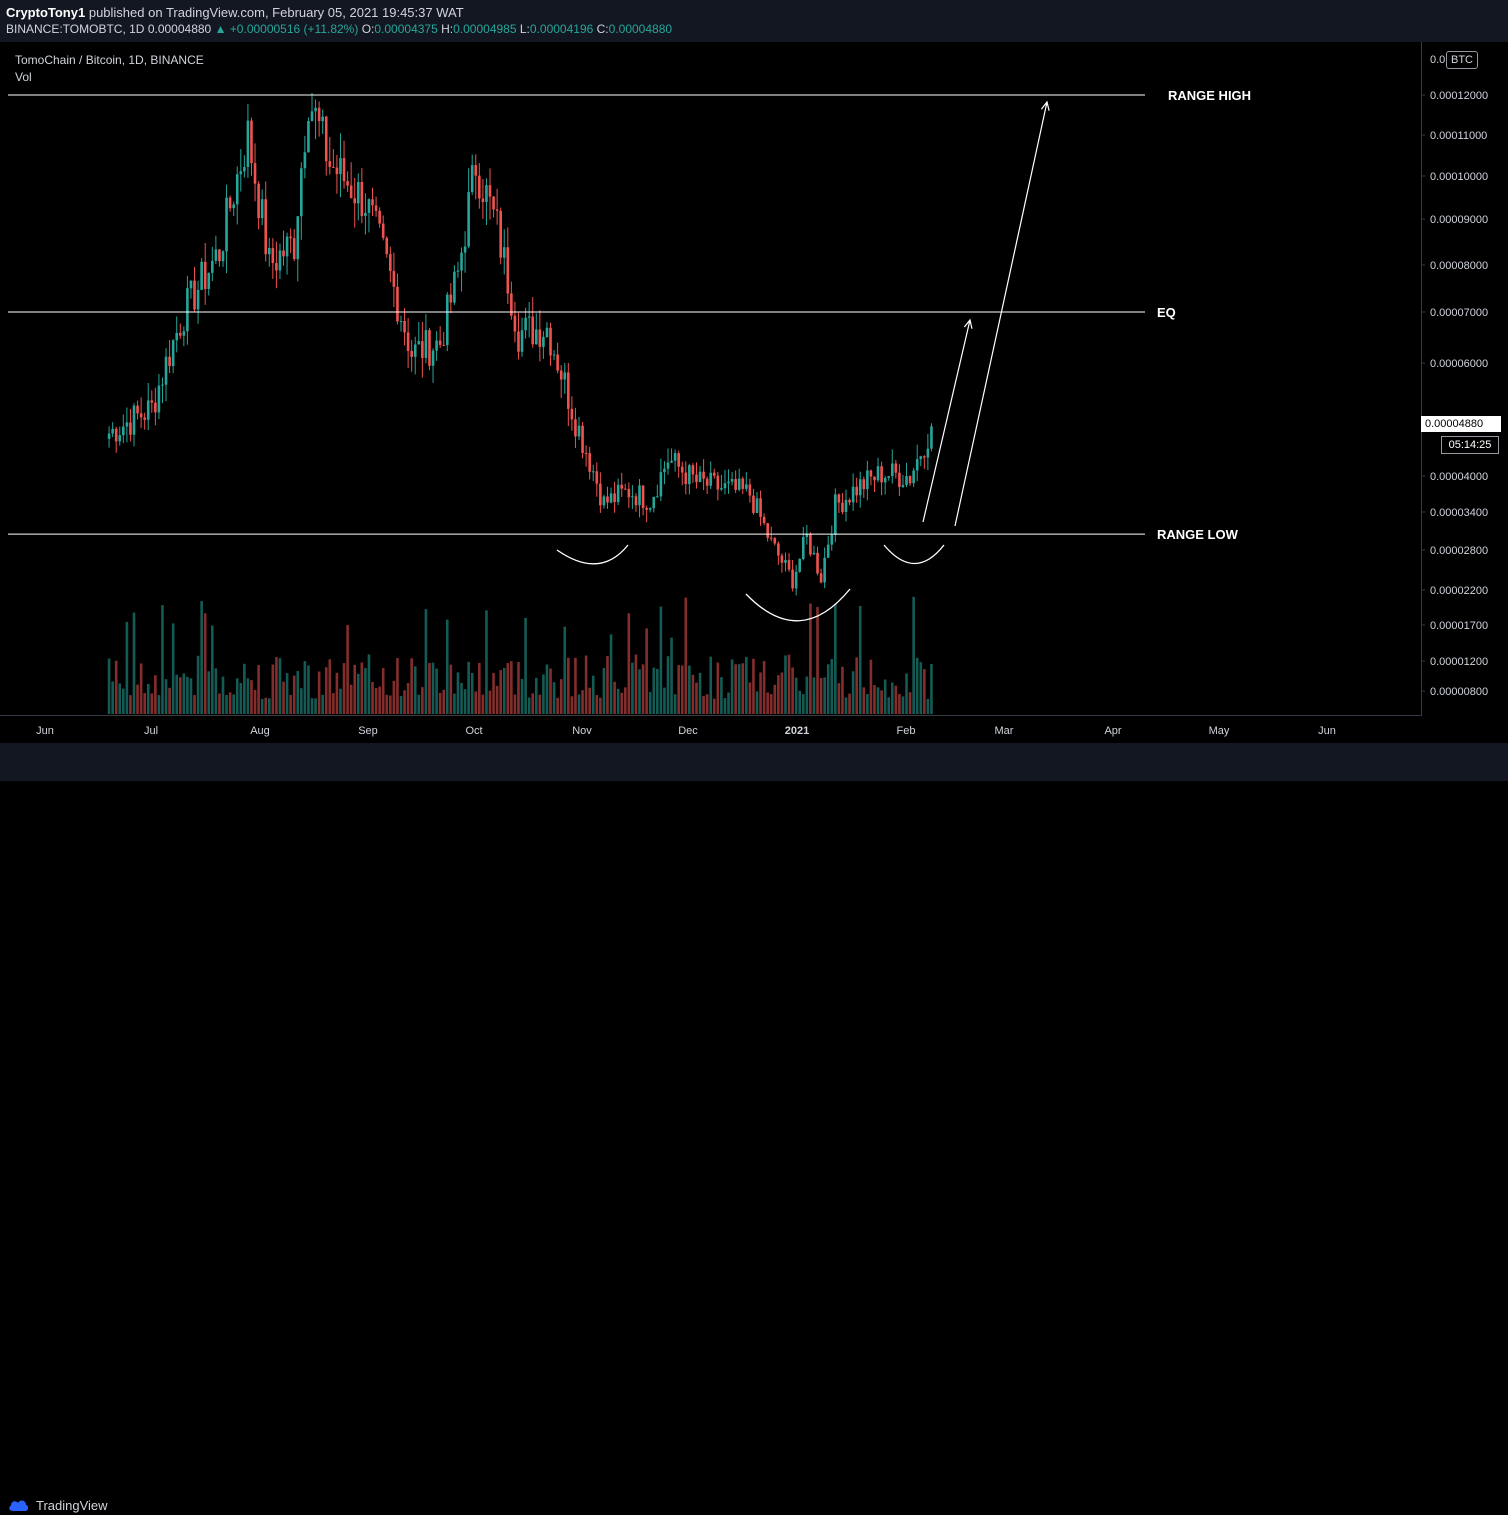 This screenshot has height=1515, width=1508. I want to click on time-tick-label: Oct, so click(473, 731).